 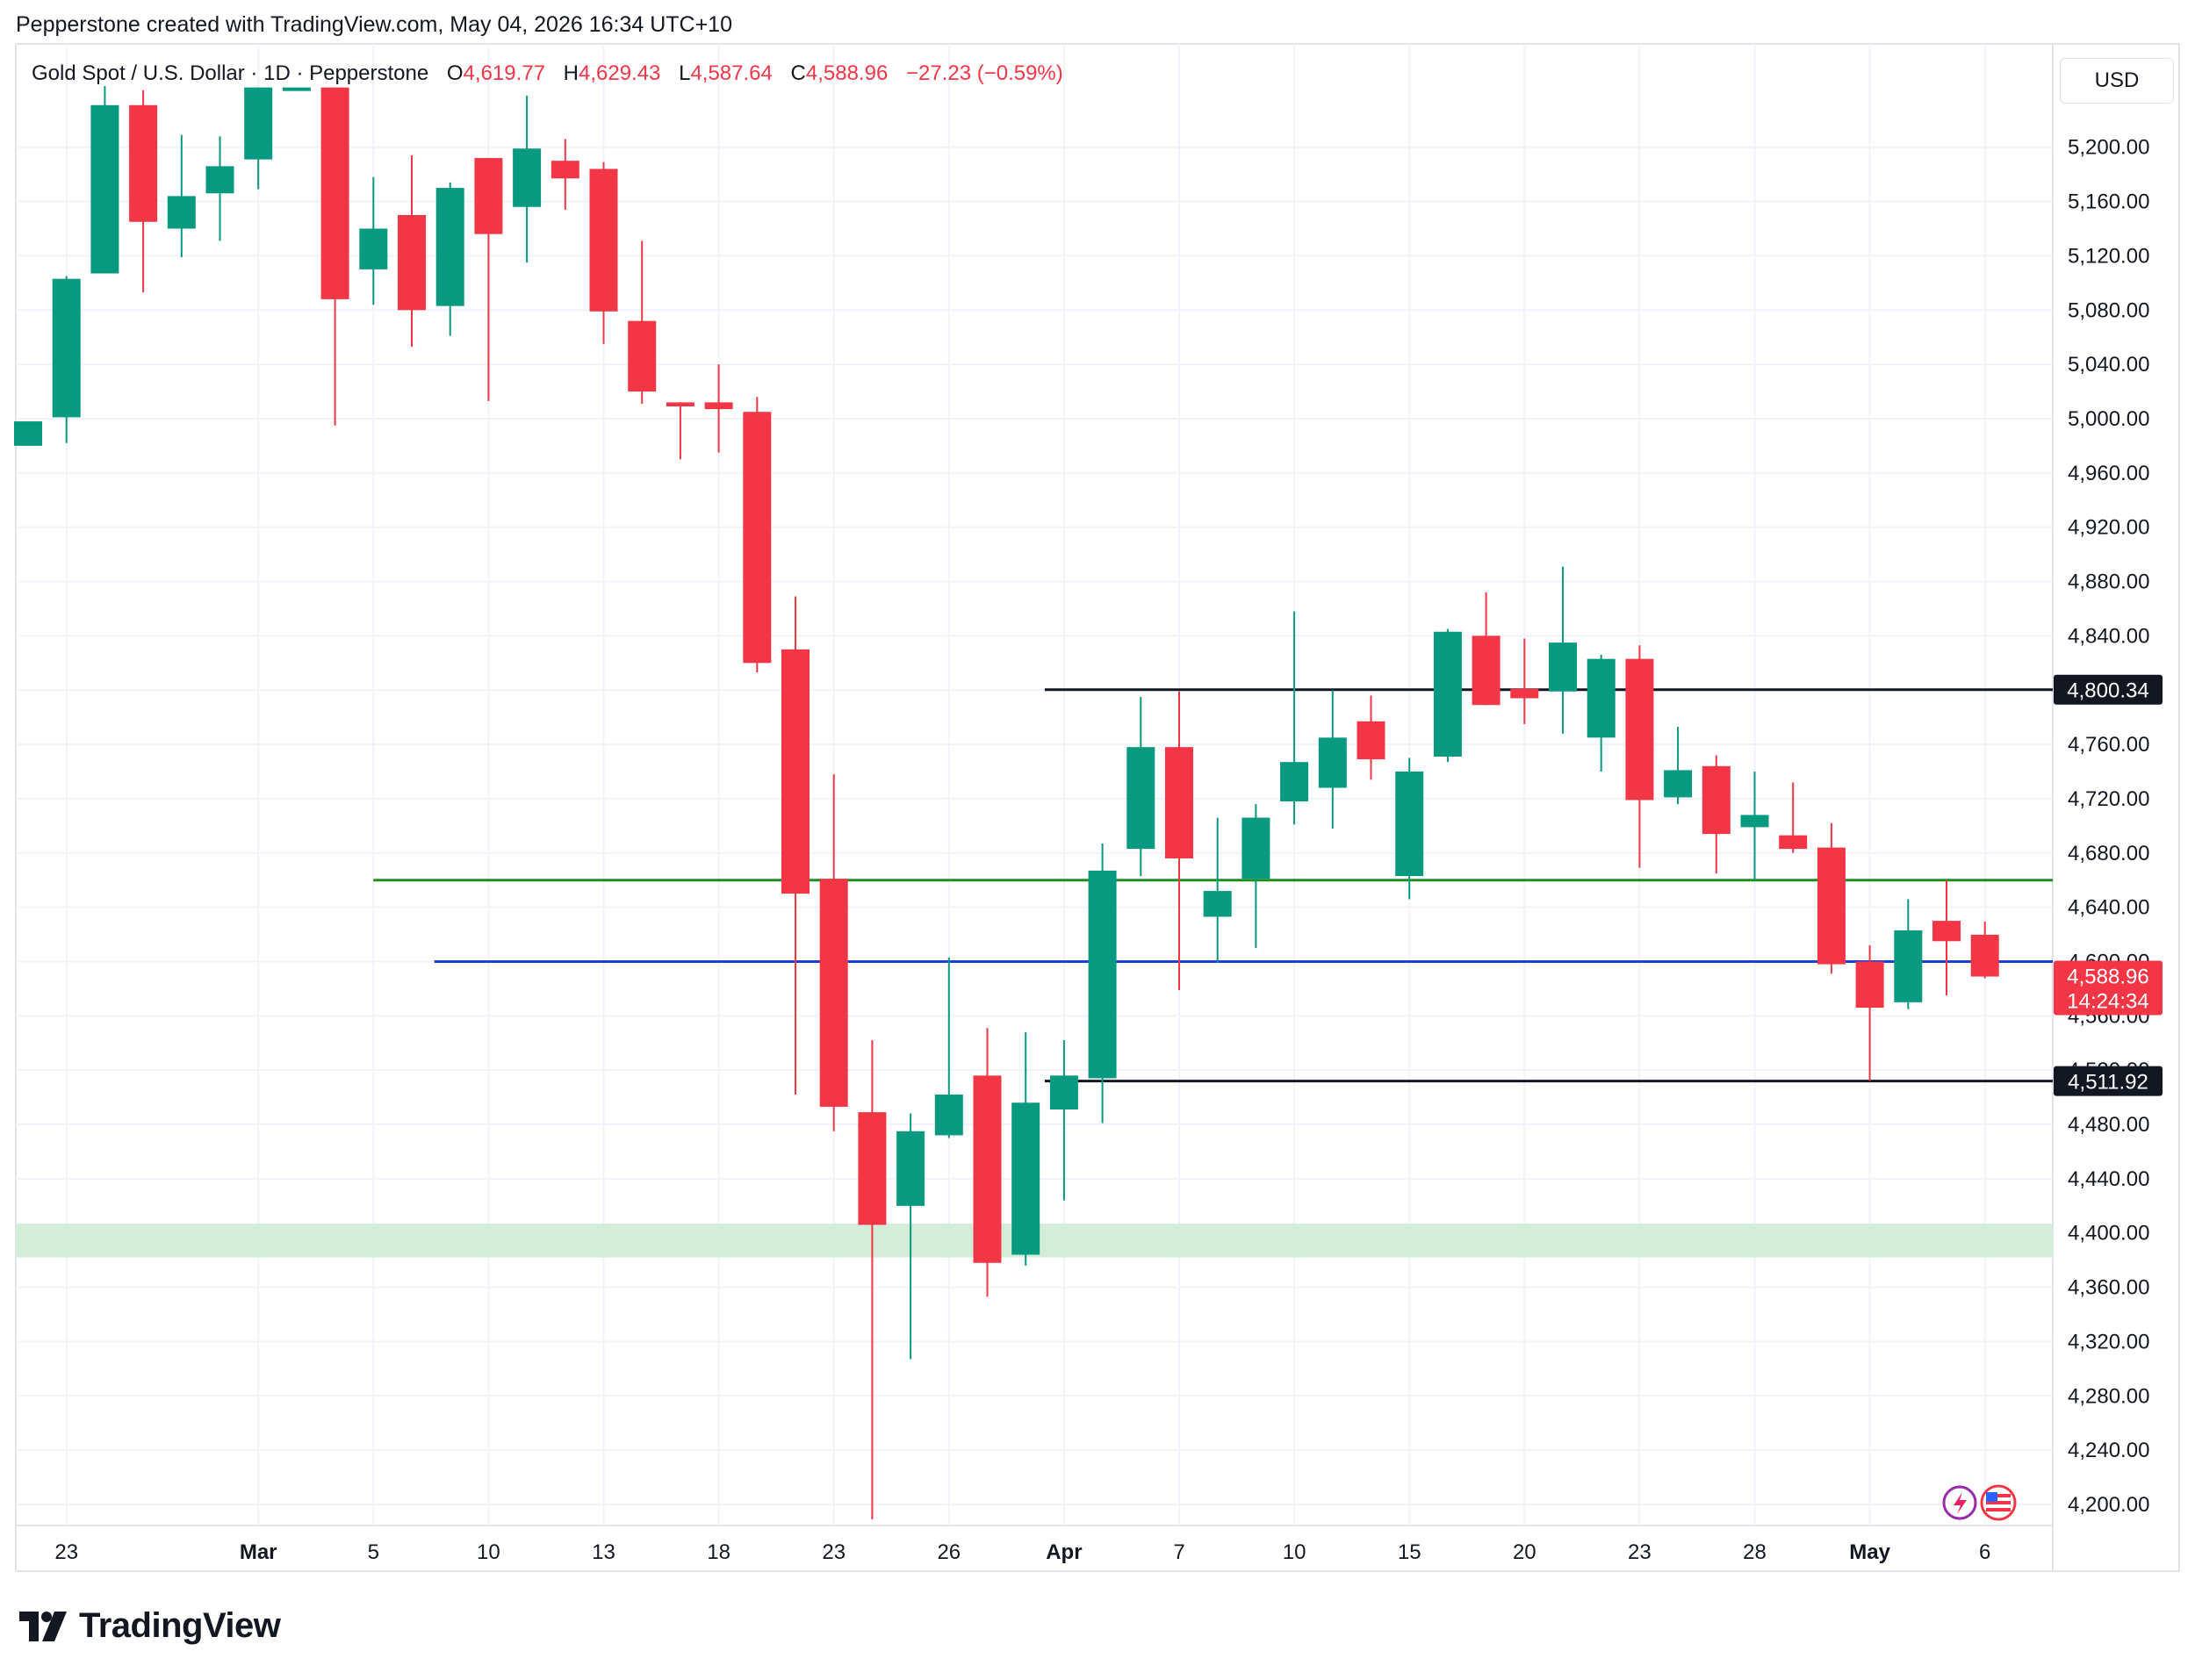 I want to click on price-tick-label: 4,640.00, so click(x=2108, y=908).